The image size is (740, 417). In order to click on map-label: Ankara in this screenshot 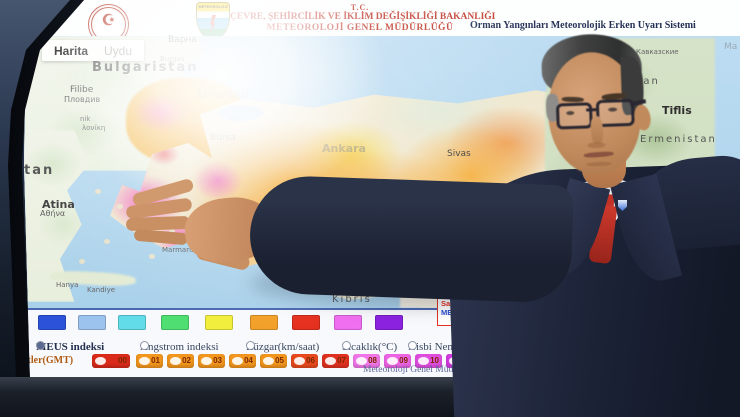, I will do `click(344, 148)`.